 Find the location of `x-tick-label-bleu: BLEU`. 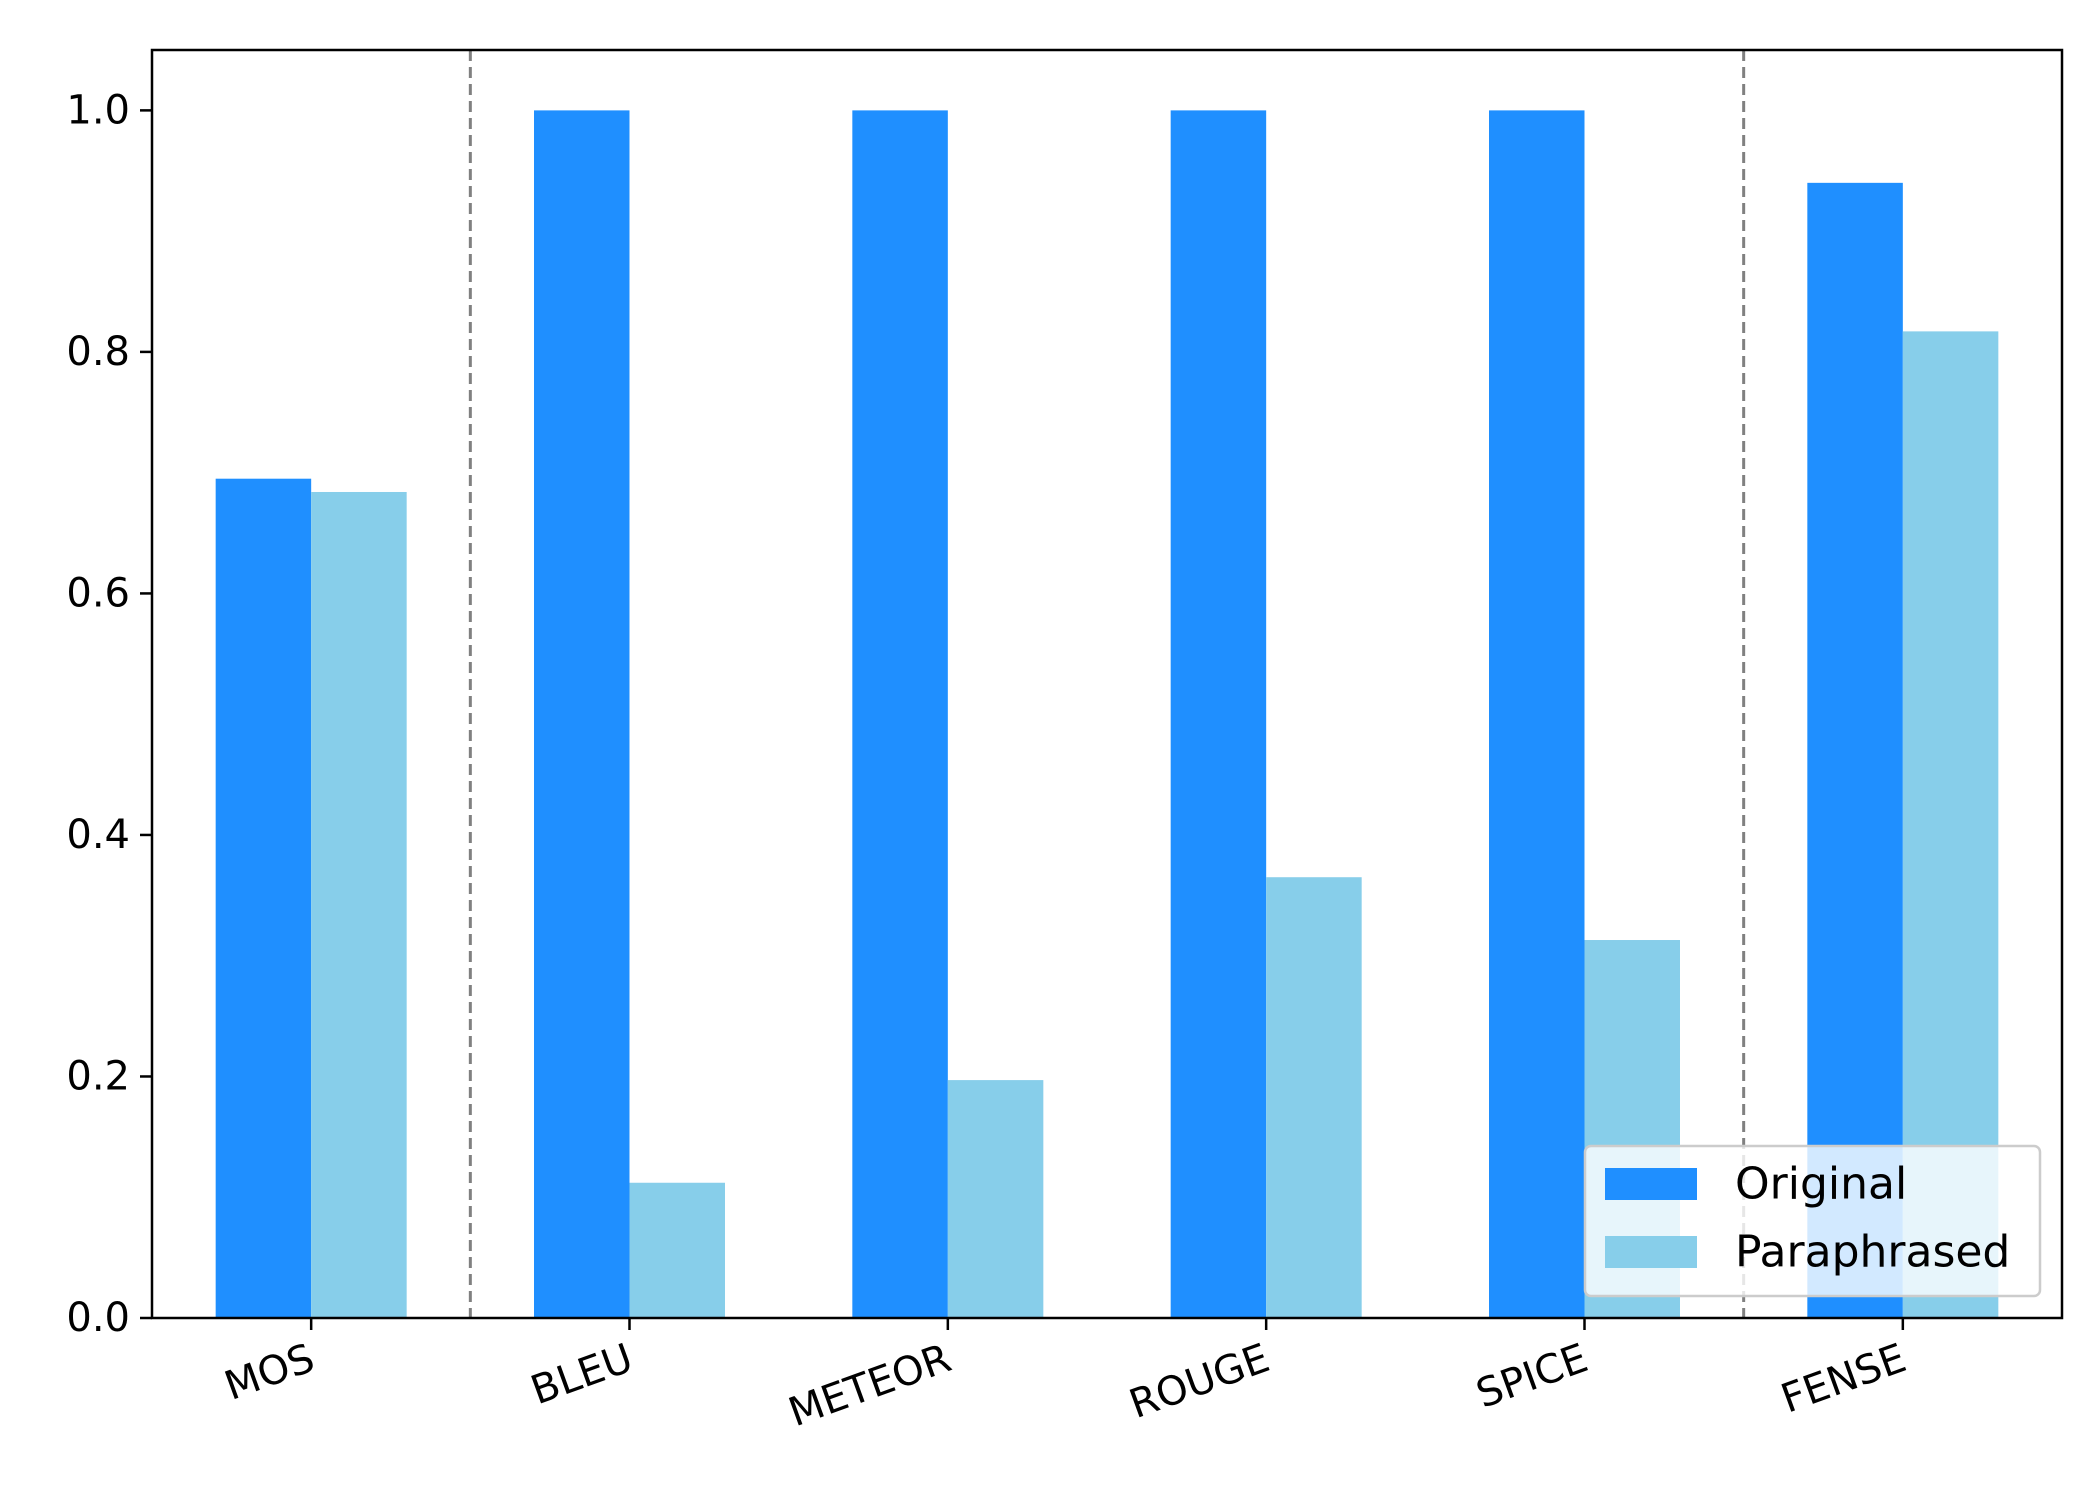

x-tick-label-bleu: BLEU is located at coordinates (582, 1374).